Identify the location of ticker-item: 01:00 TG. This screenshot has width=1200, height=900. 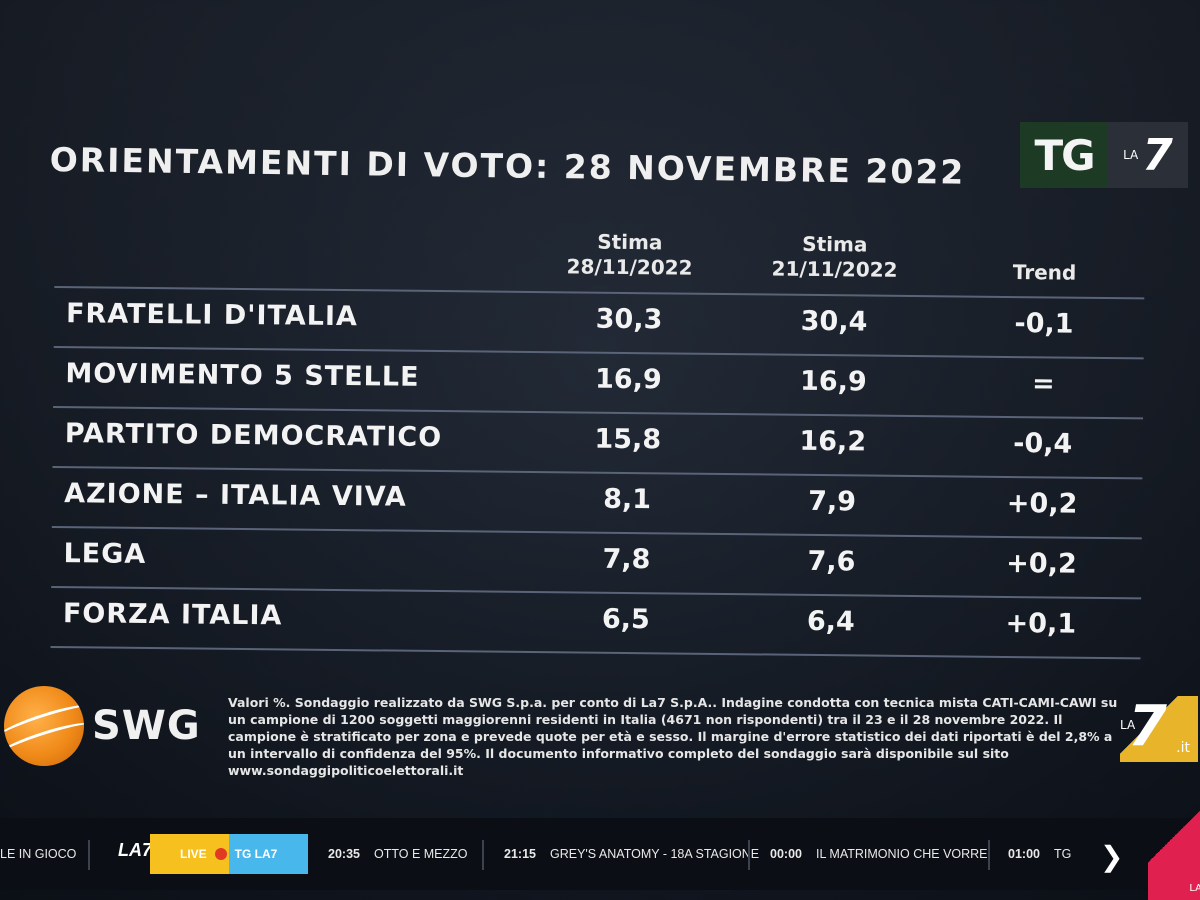
(1039, 854).